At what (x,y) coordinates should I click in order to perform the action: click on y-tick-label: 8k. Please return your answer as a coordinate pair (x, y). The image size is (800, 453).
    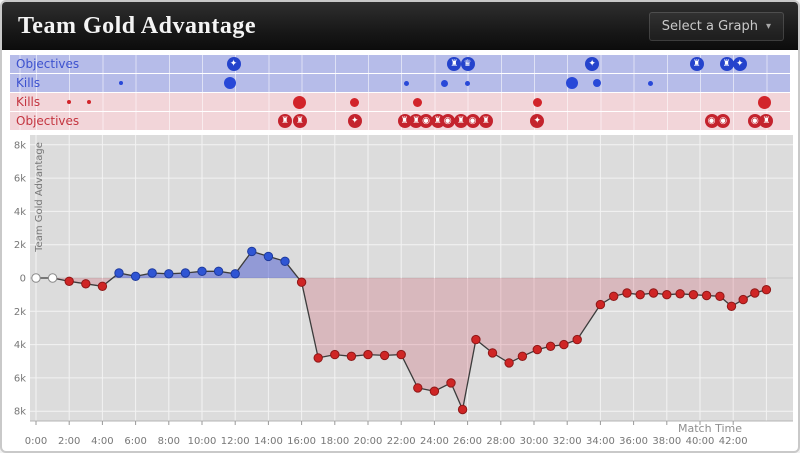
    Looking at the image, I should click on (20, 412).